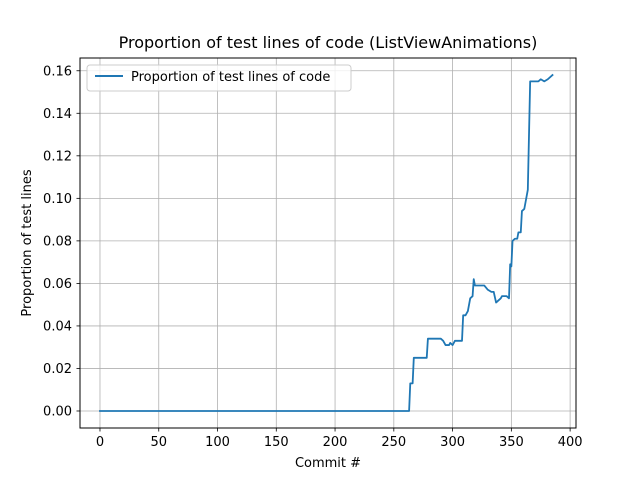  What do you see at coordinates (452, 442) in the screenshot?
I see `x-tick-label: 300` at bounding box center [452, 442].